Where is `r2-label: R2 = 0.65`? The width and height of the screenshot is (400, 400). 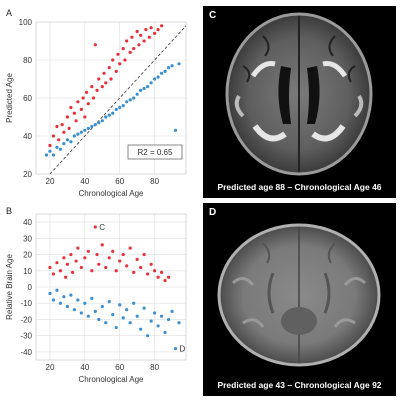
r2-label: R2 = 0.65 is located at coordinates (155, 152).